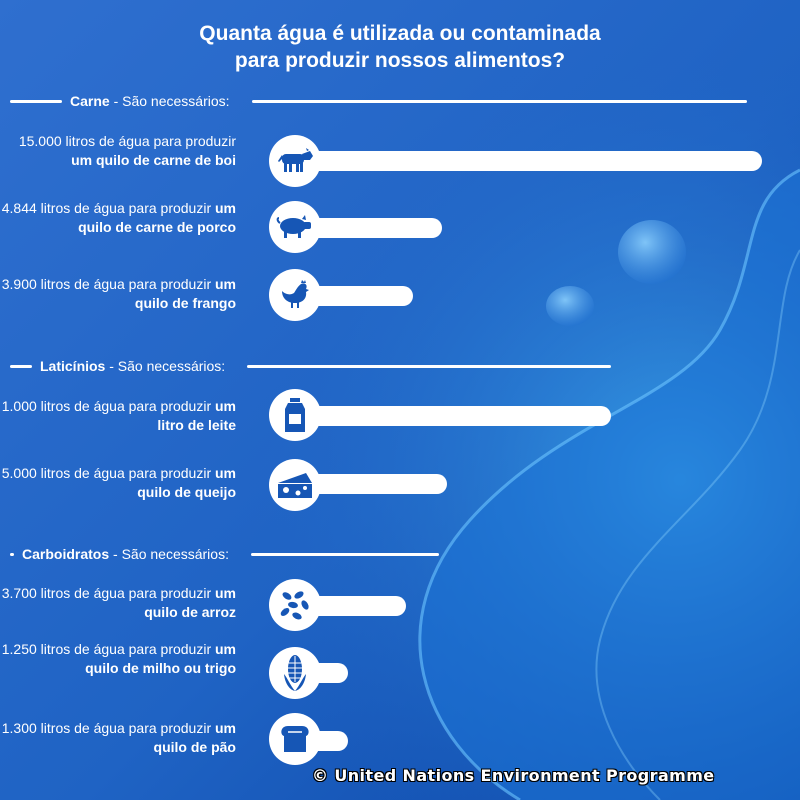  Describe the element at coordinates (185, 293) in the screenshot. I see `item-text-bold: um quilo de frango` at that location.